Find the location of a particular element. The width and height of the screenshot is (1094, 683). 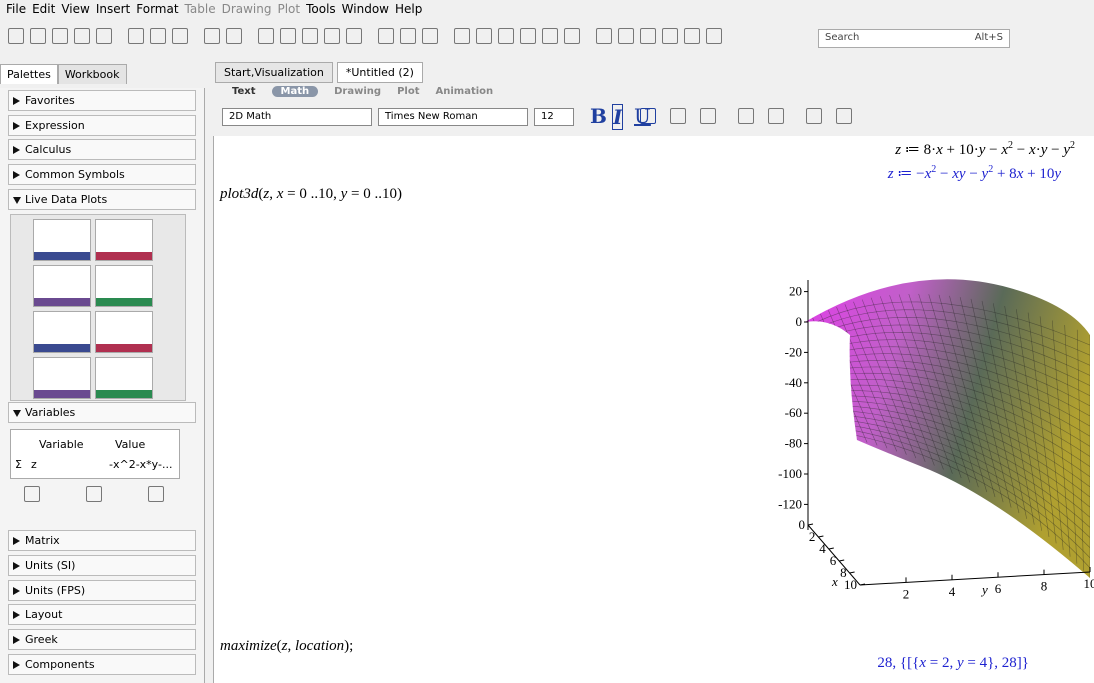

palette-section: Expression is located at coordinates (102, 125).